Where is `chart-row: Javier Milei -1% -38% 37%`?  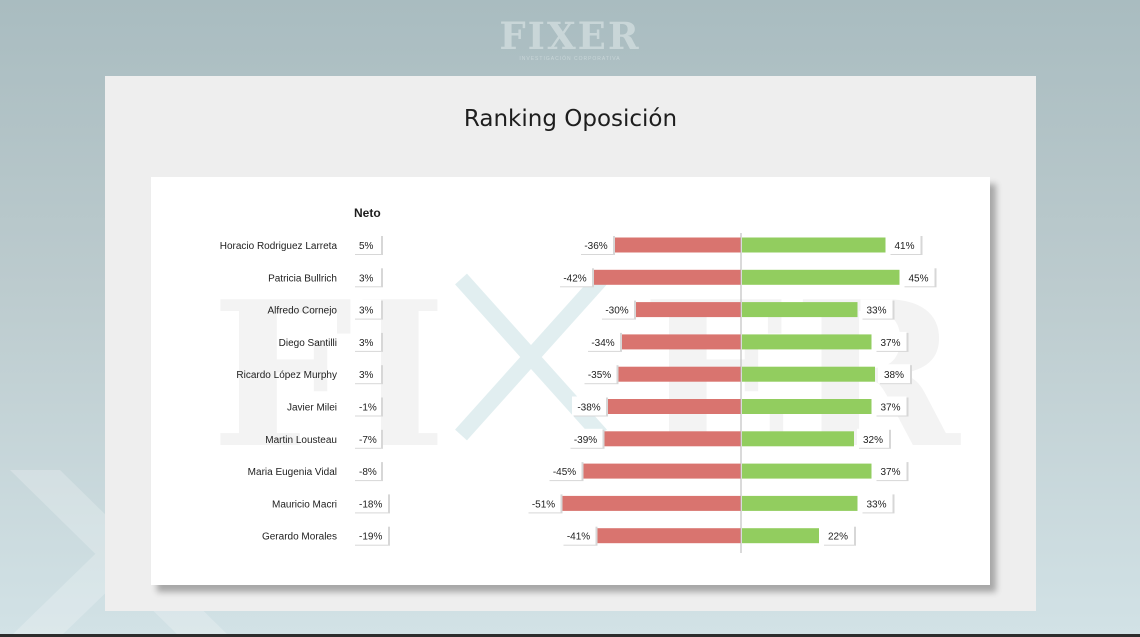
chart-row: Javier Milei -1% -38% 37% is located at coordinates (598, 406).